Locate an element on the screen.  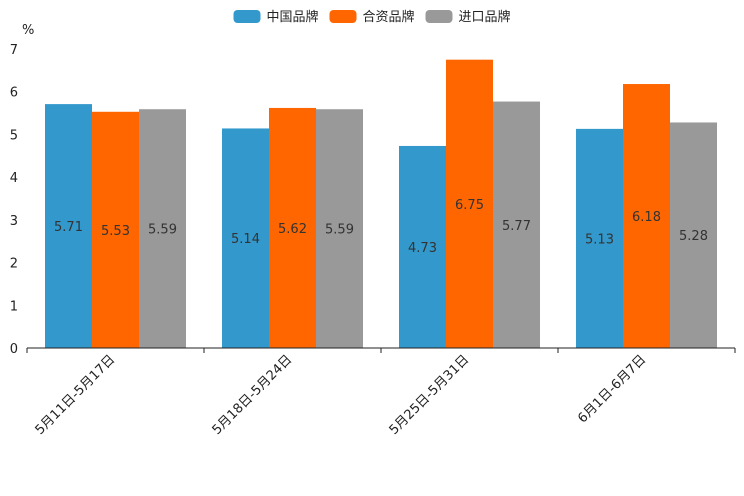
y-tick-label: 4 is located at coordinates (14, 178).